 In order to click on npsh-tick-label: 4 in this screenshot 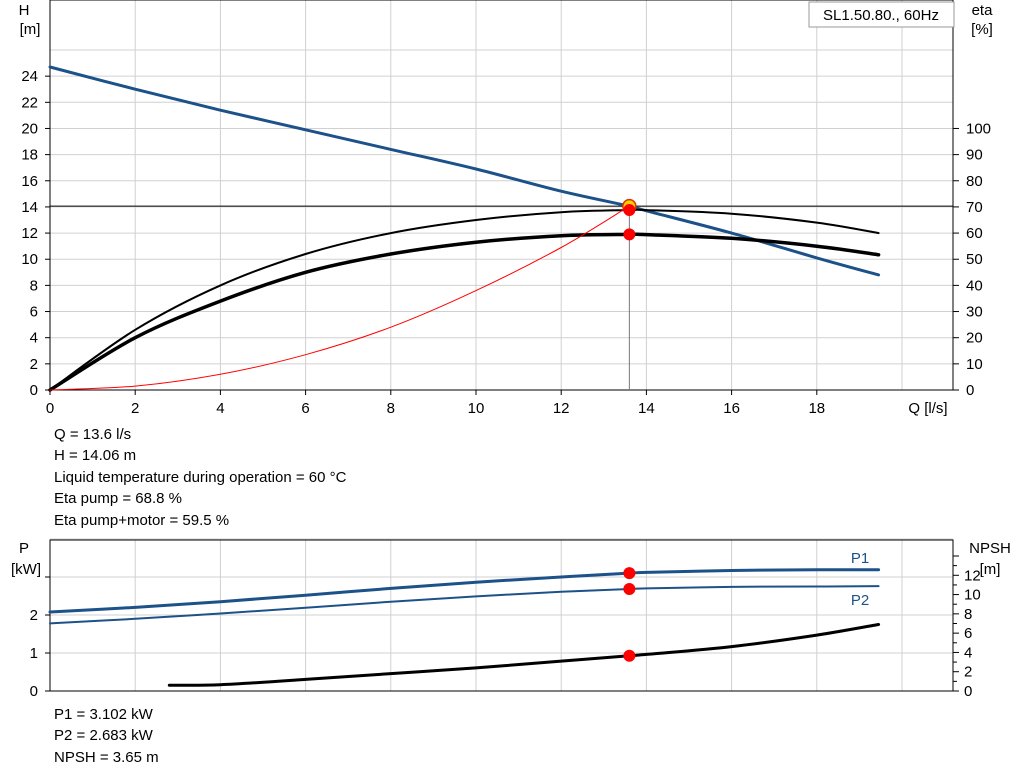, I will do `click(968, 652)`.